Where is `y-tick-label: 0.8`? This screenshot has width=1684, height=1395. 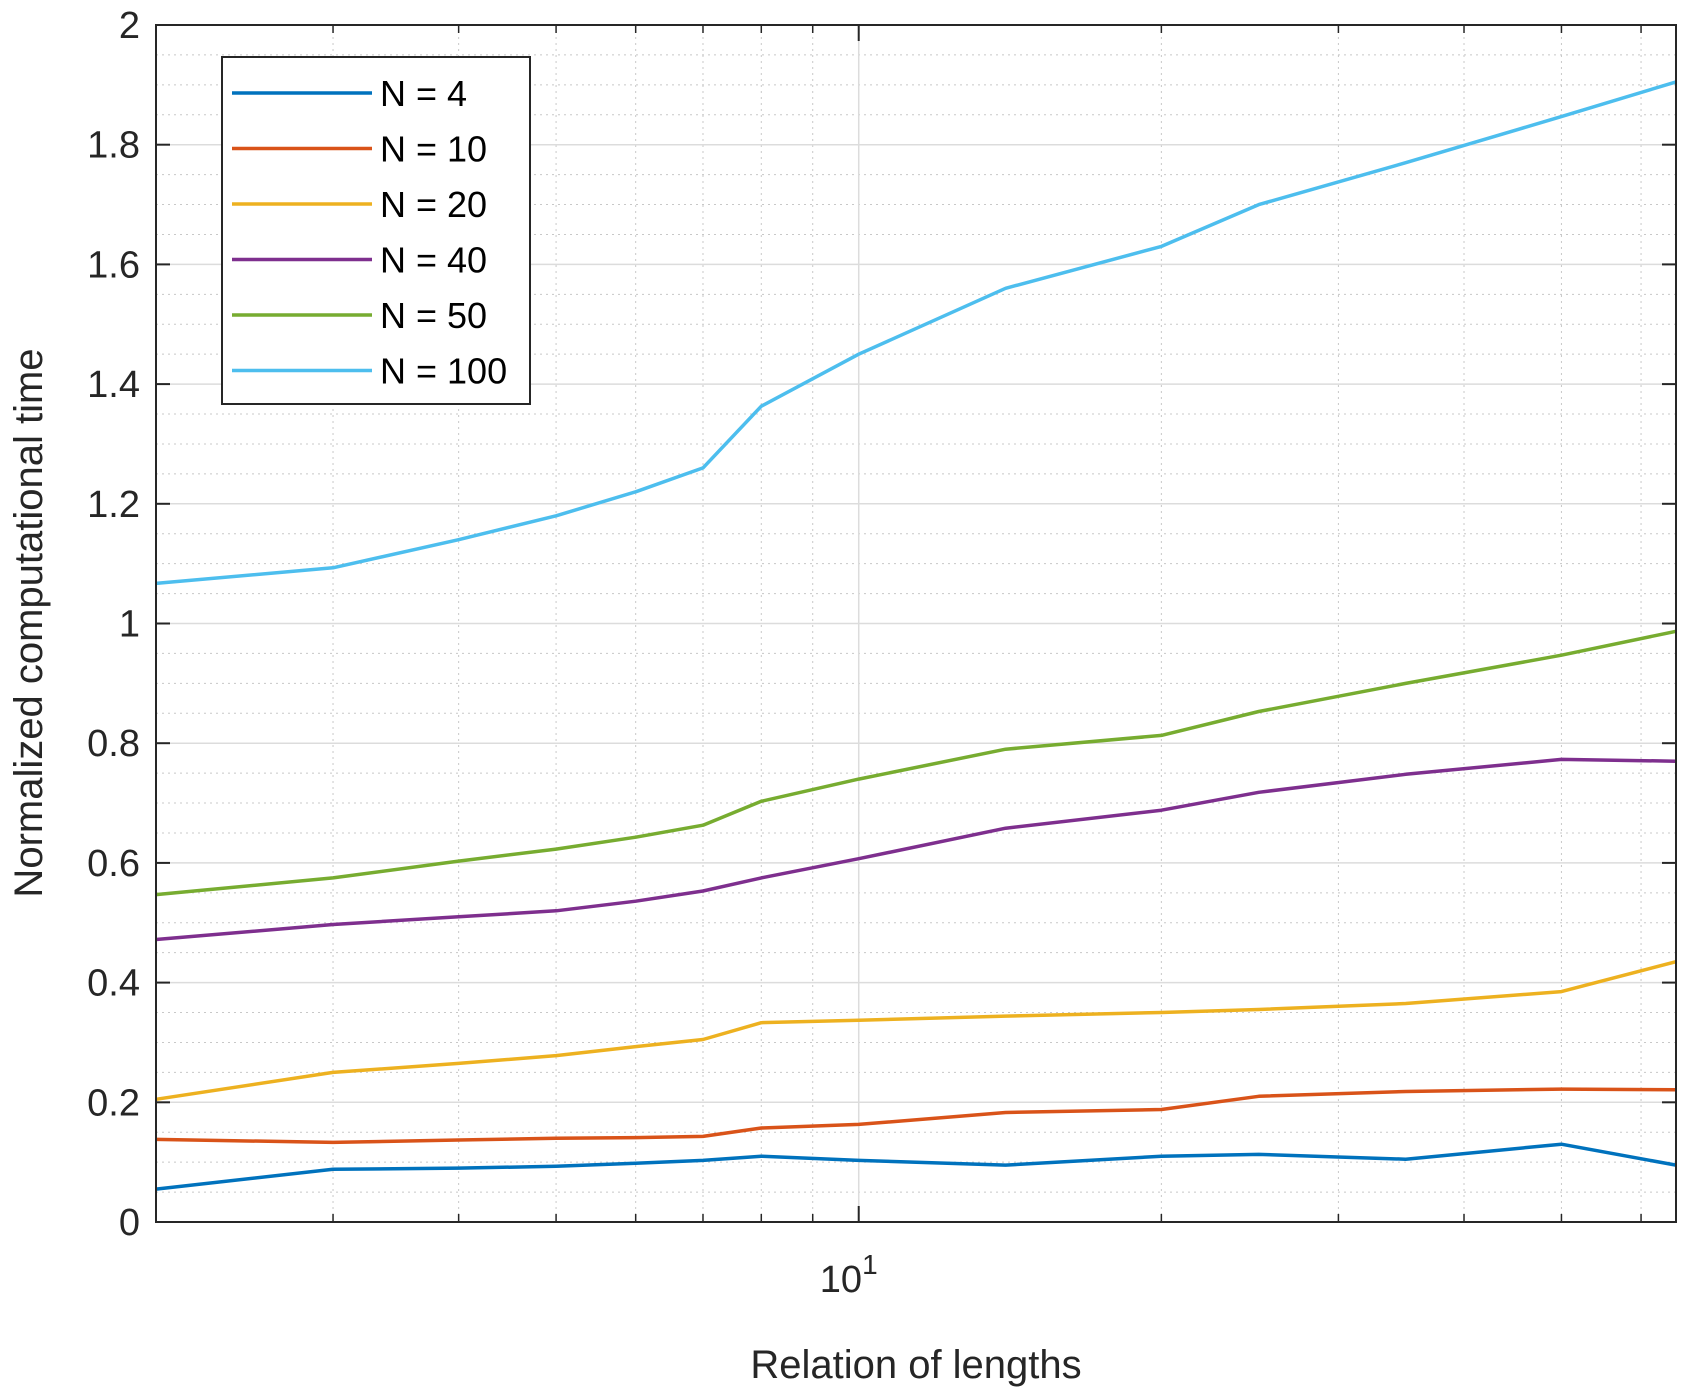
y-tick-label: 0.8 is located at coordinates (113, 744).